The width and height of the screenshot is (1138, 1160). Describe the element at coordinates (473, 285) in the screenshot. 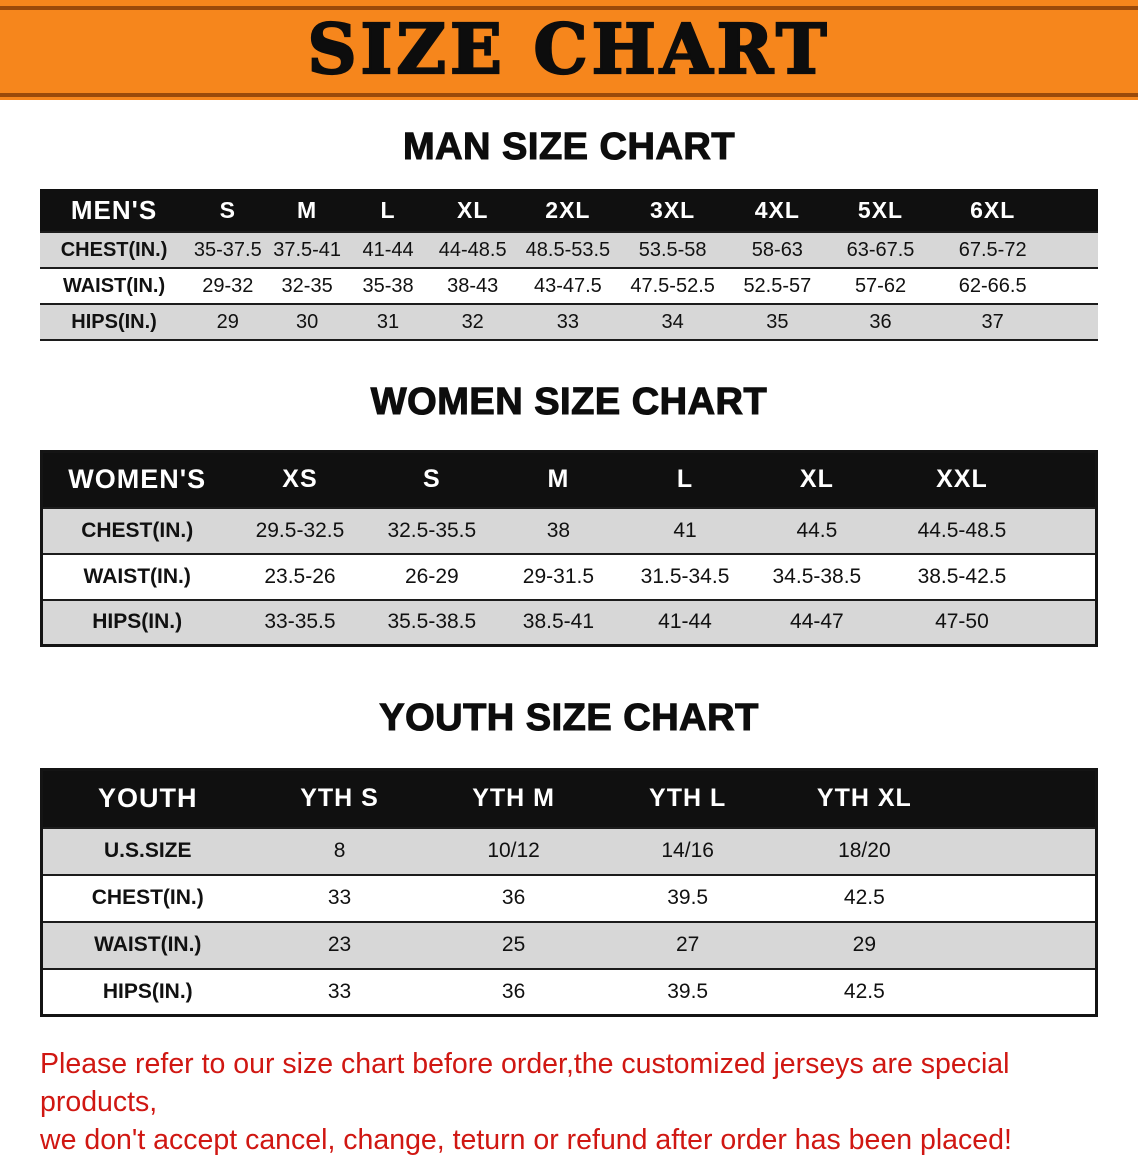

I see `size-value-cell: 38-43` at that location.